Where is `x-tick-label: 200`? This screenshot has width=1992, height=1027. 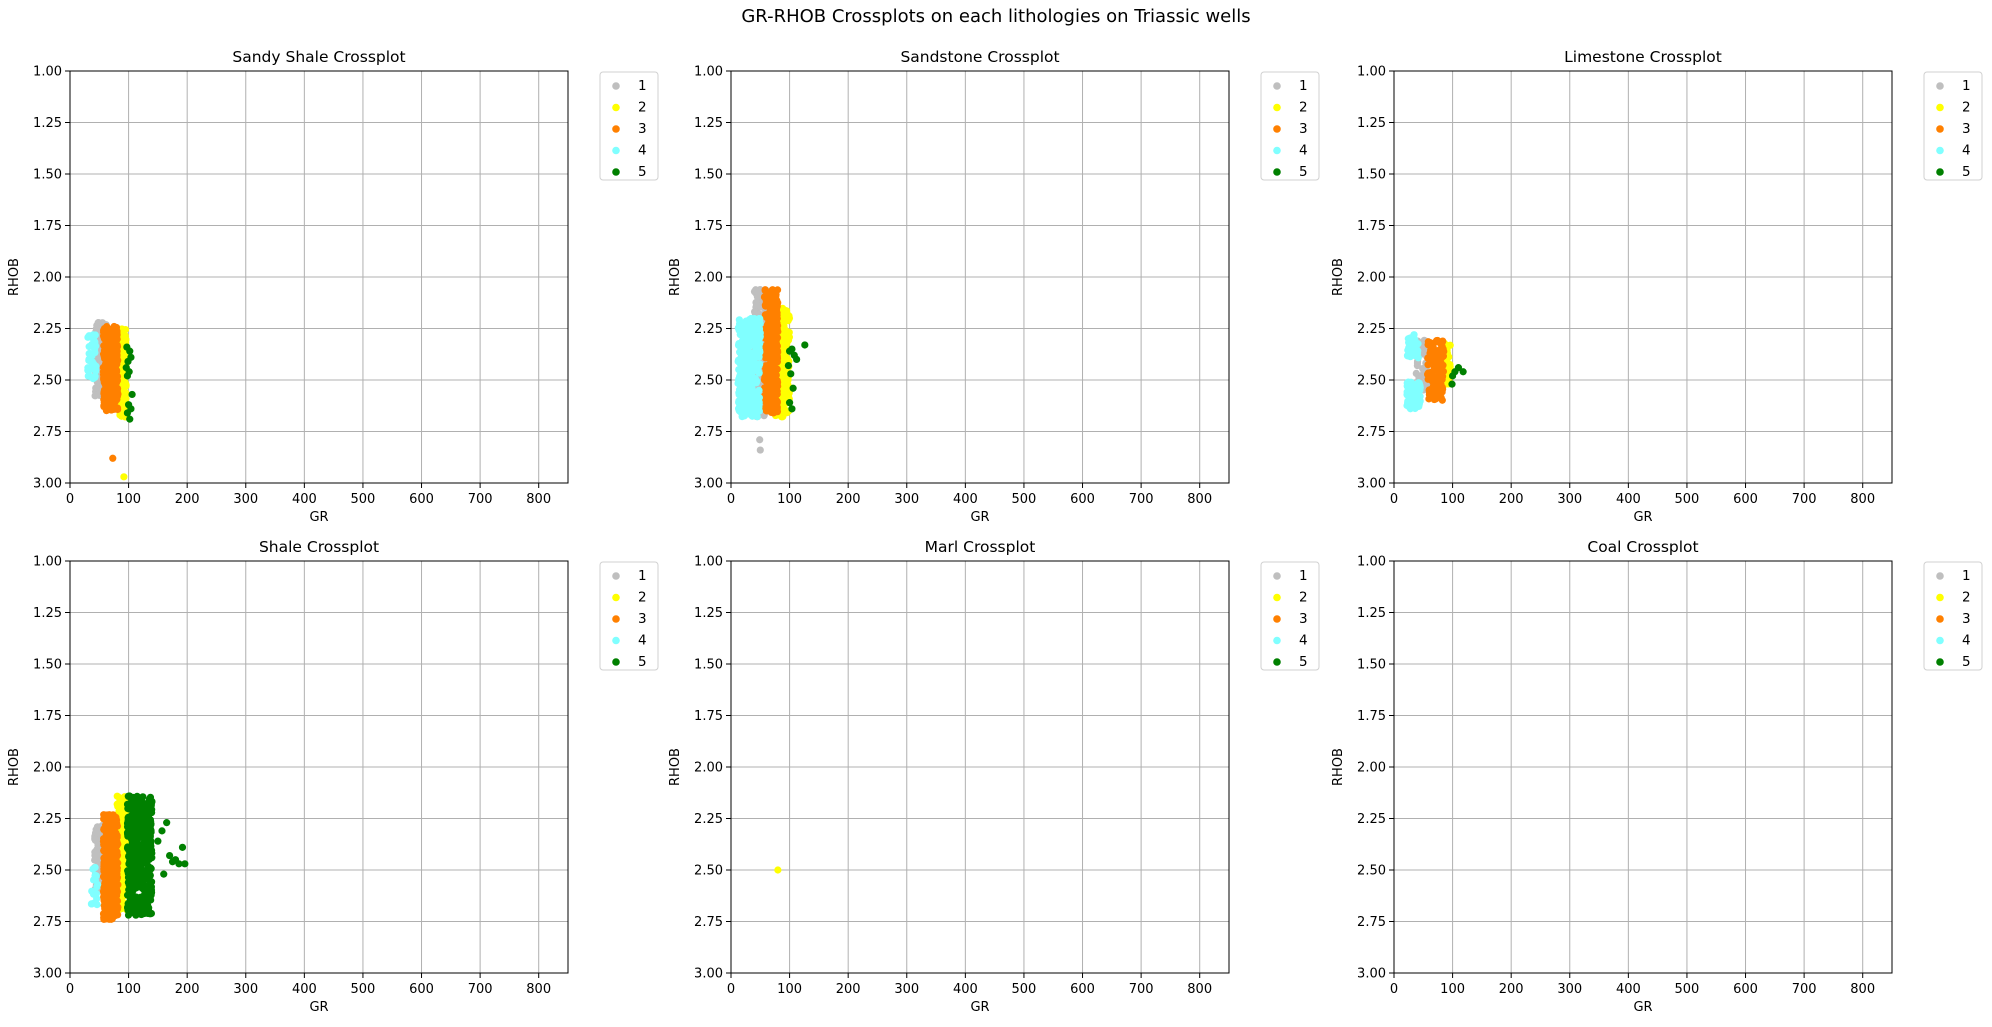 x-tick-label: 200 is located at coordinates (848, 989).